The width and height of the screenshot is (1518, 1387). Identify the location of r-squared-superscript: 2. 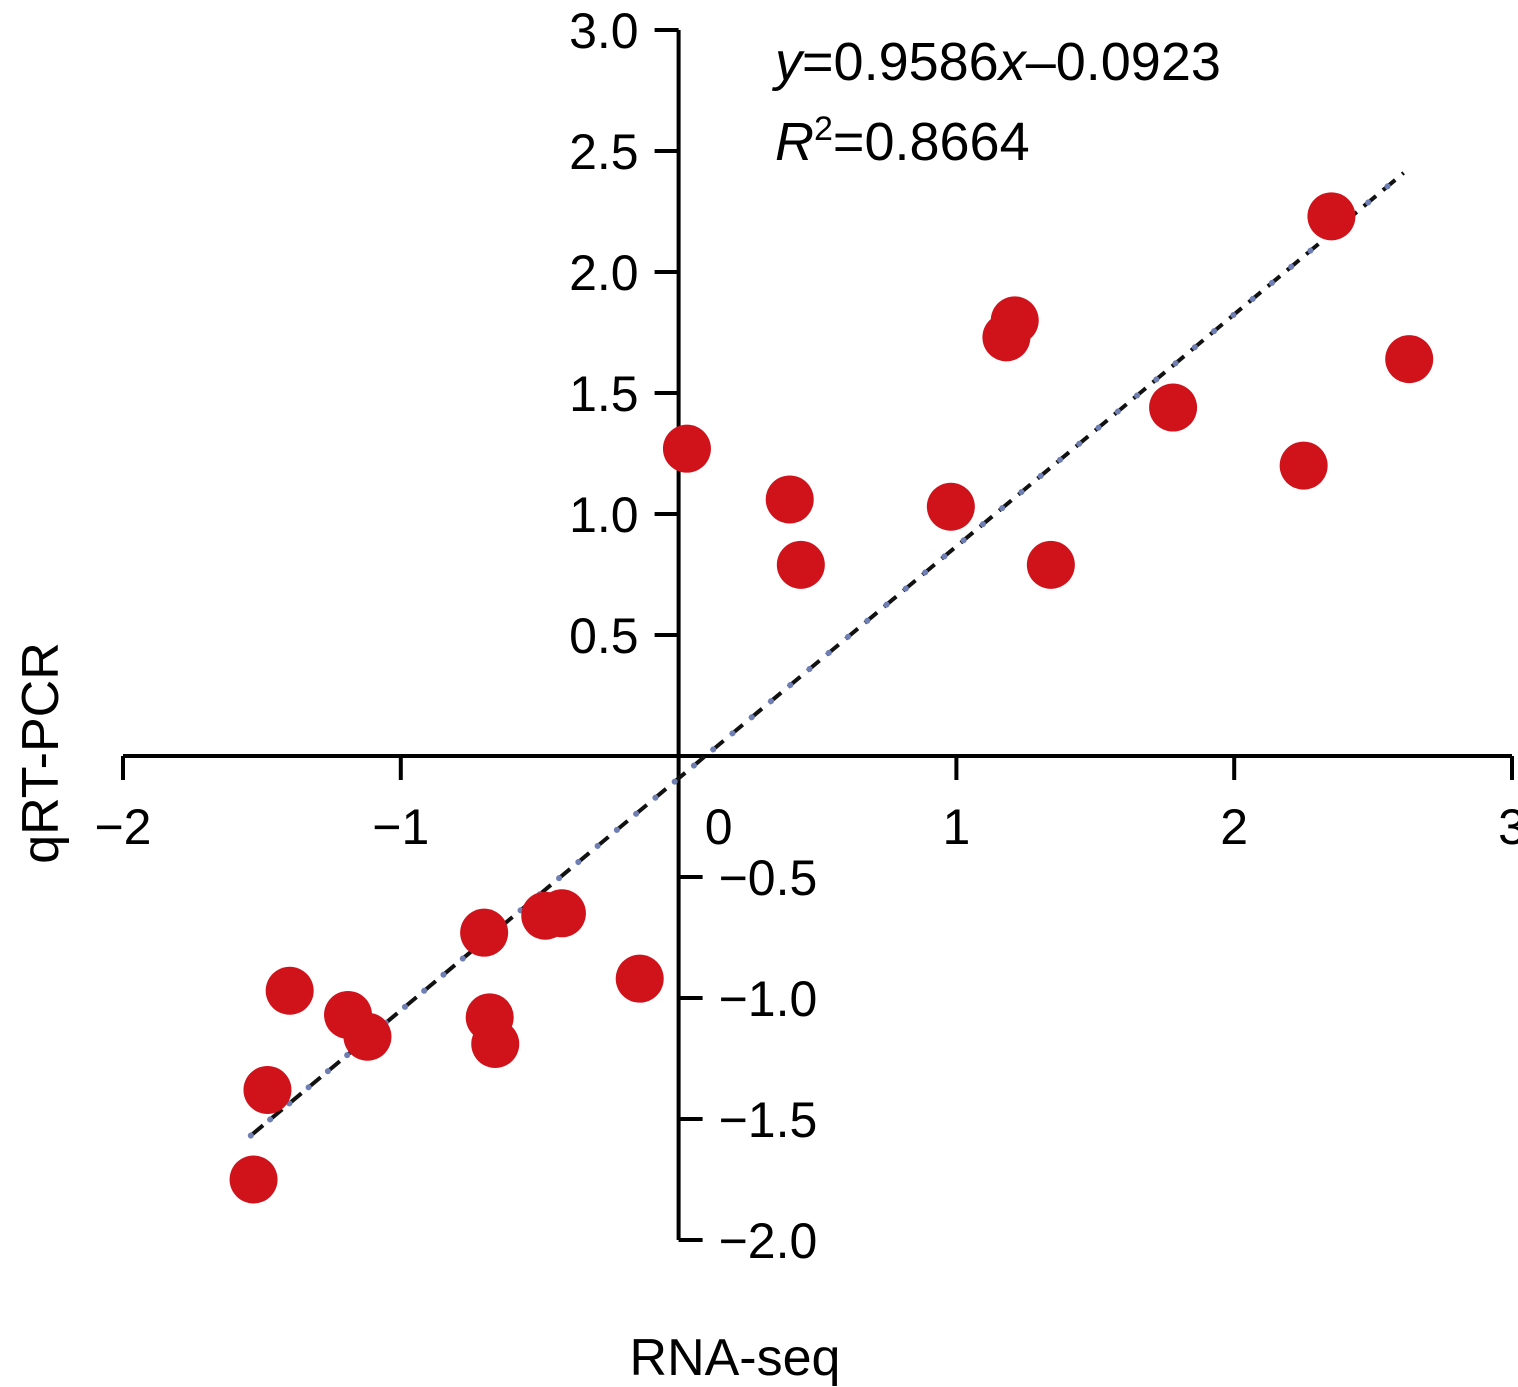
(823, 129).